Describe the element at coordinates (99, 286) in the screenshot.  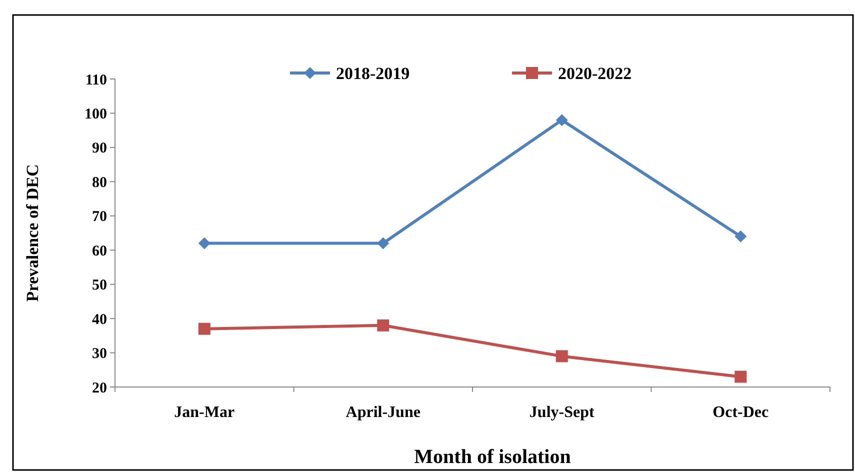
I see `y-tick-label: 50` at that location.